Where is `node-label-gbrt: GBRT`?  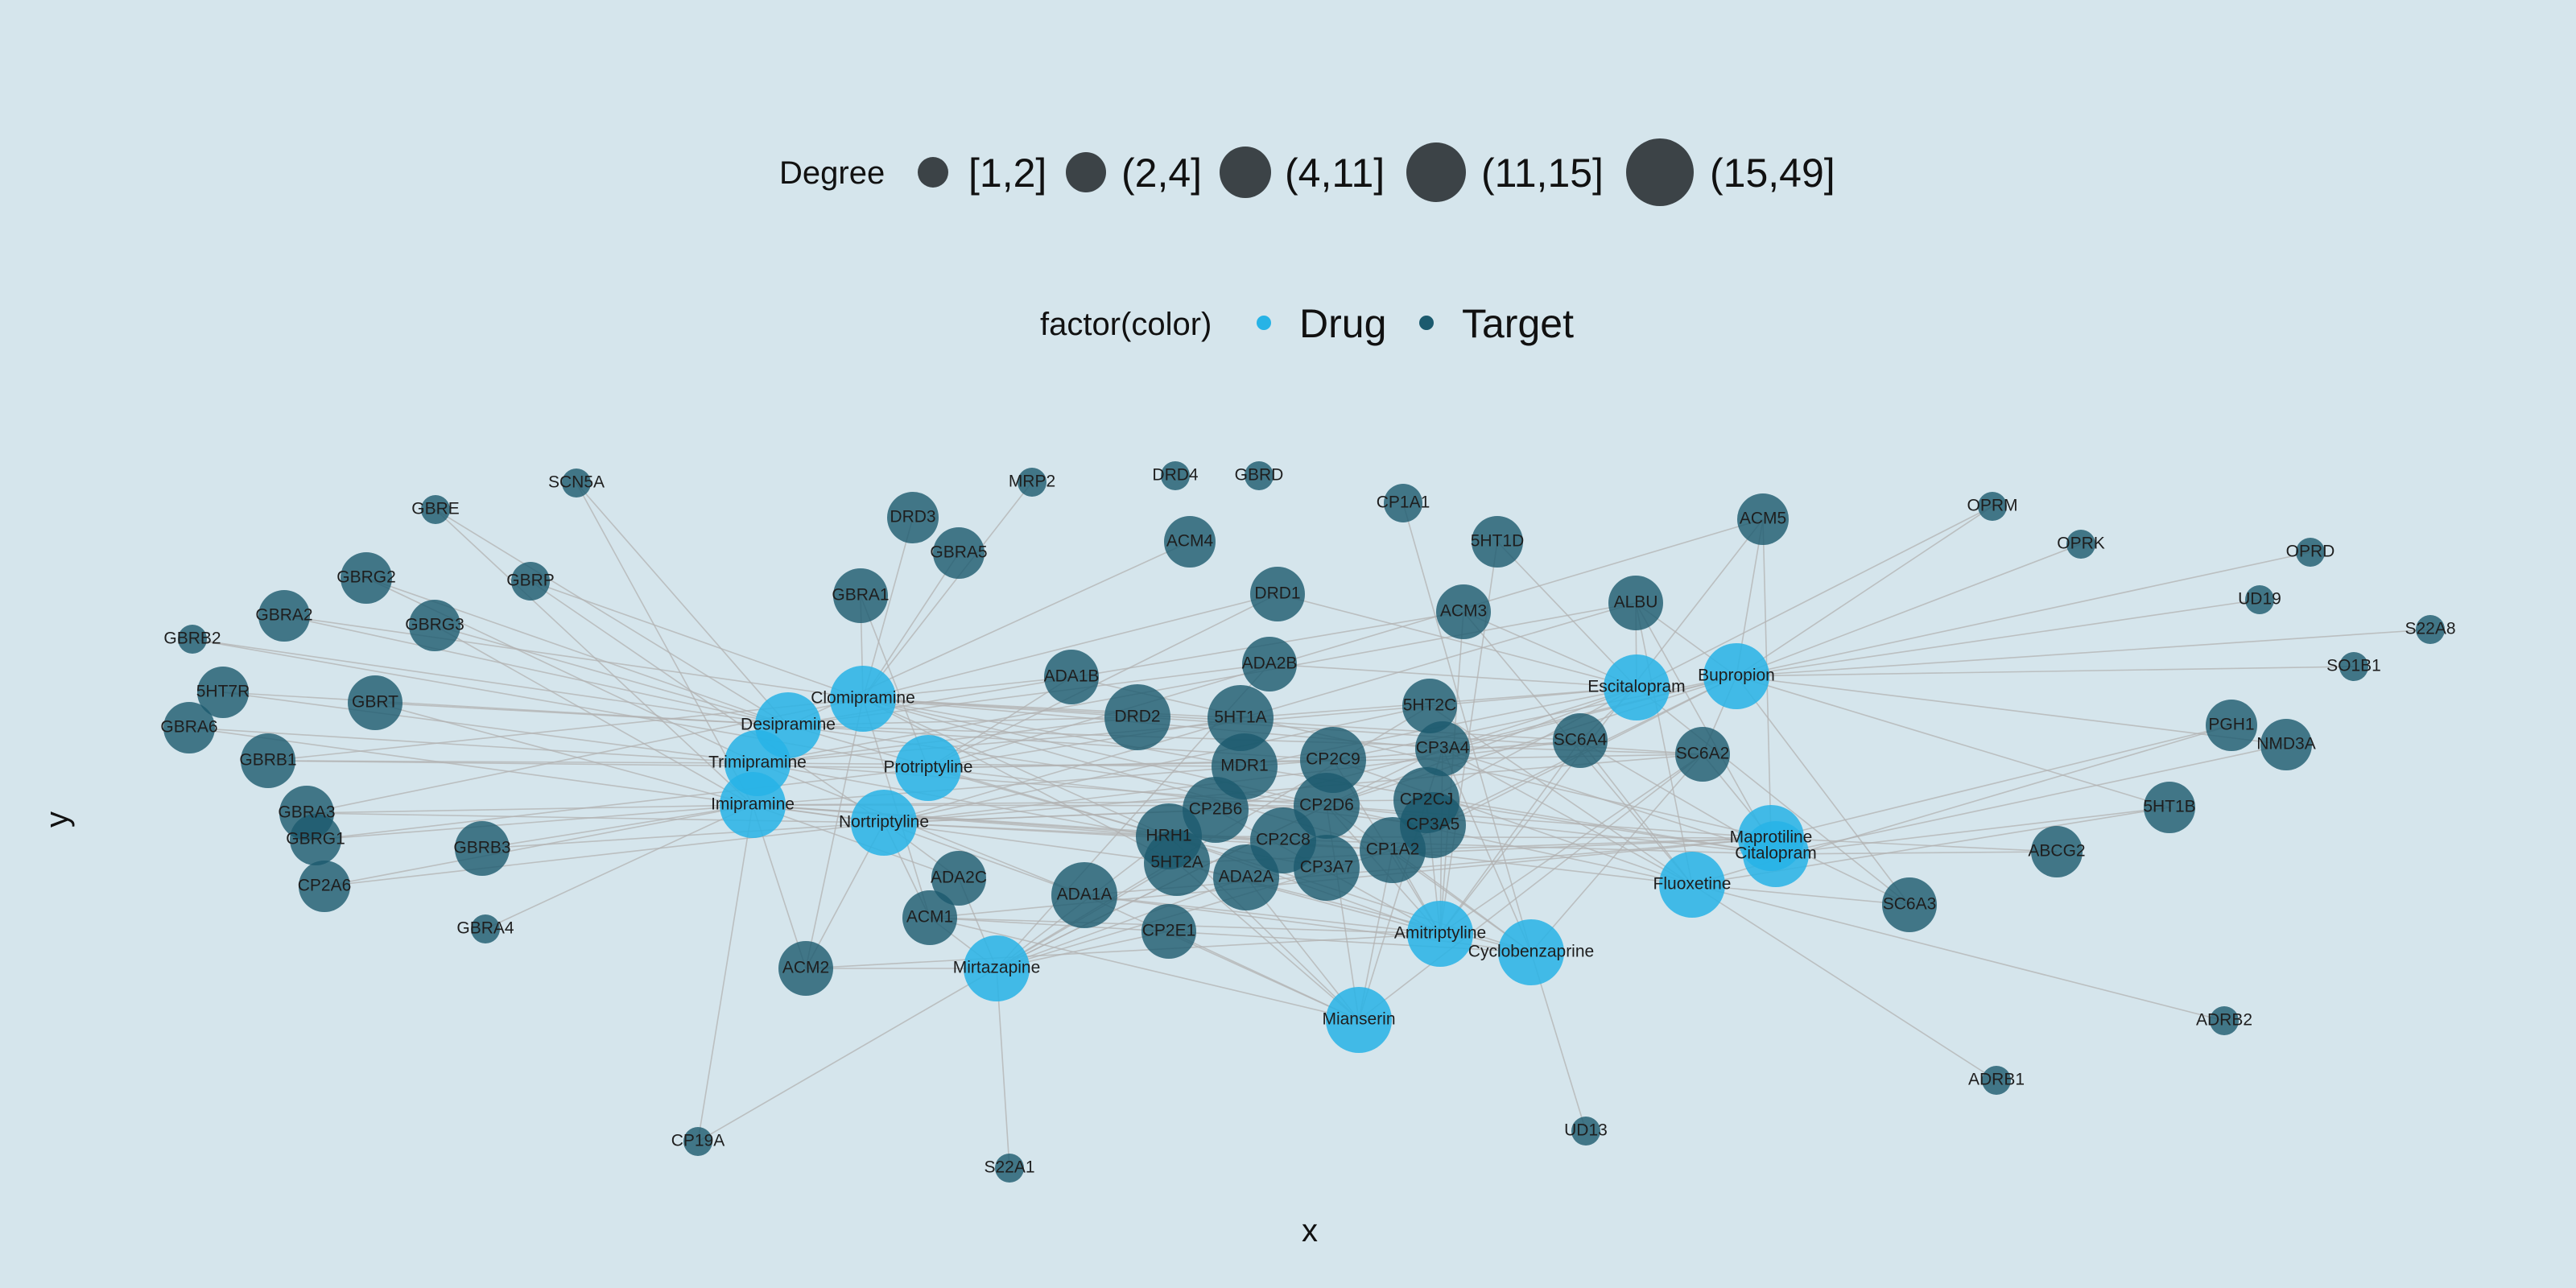
node-label-gbrt: GBRT is located at coordinates (375, 702).